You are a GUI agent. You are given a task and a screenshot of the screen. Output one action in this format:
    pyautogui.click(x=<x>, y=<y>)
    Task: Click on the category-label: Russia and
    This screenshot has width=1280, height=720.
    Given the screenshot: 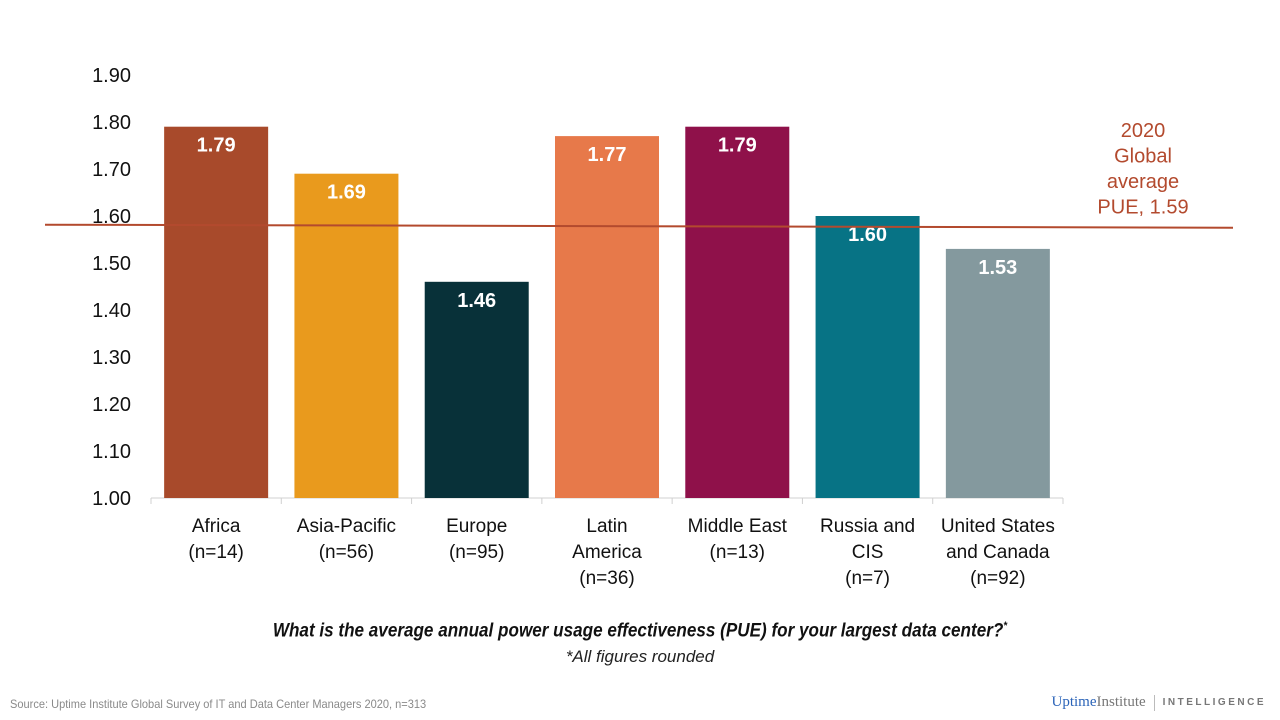 What is the action you would take?
    pyautogui.click(x=867, y=526)
    